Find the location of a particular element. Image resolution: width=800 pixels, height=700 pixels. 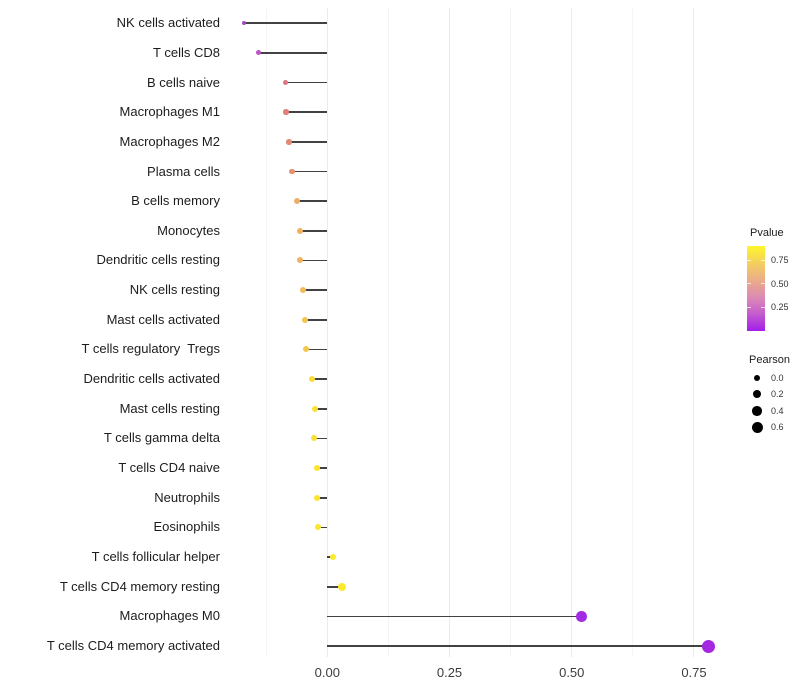

y-axis-label: Mast cells resting is located at coordinates (169, 408).